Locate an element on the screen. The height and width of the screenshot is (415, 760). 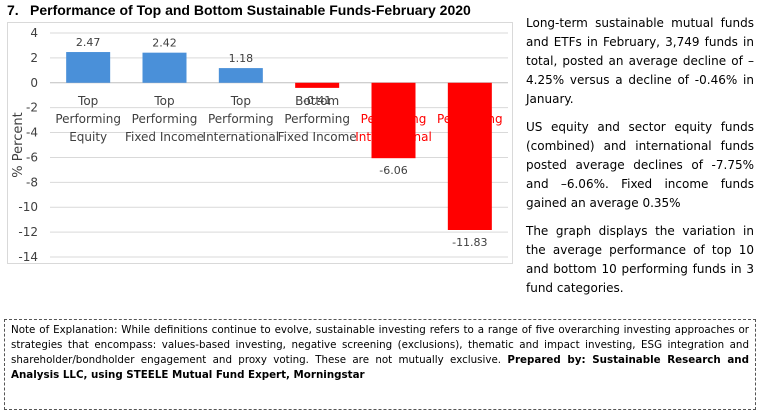
y-tick-label: -4 is located at coordinates (32, 133).